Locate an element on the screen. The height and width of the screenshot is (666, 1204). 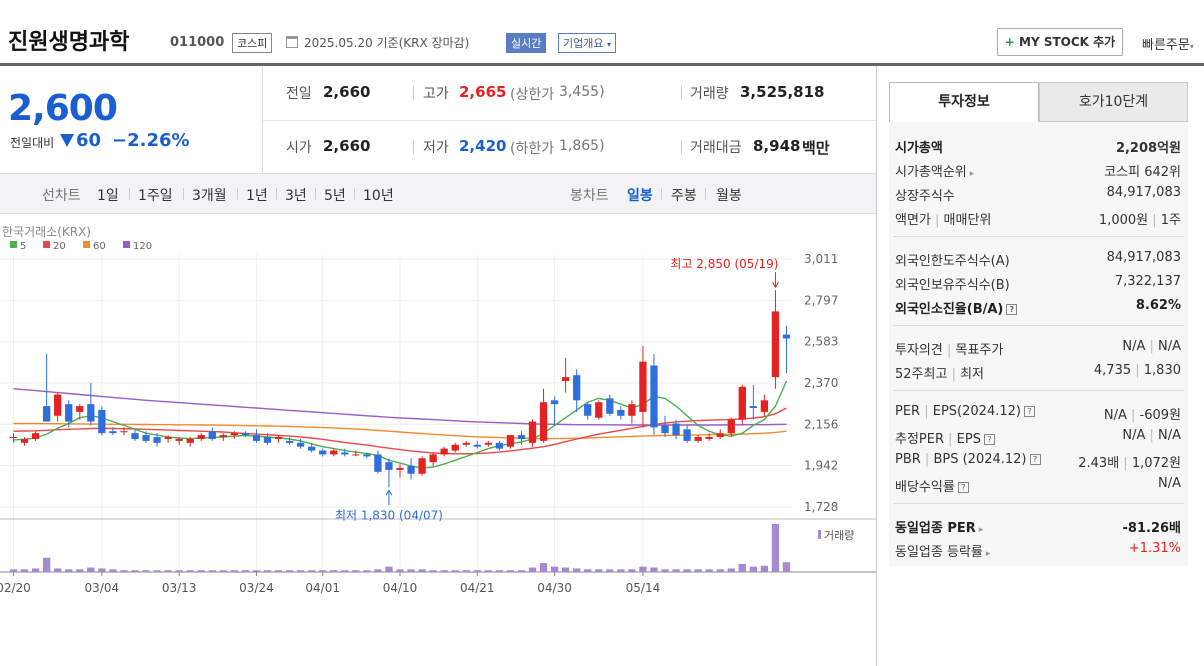
plus-icon: + is located at coordinates (1009, 42).